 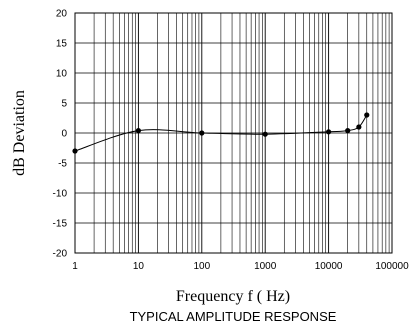 What do you see at coordinates (233, 296) in the screenshot?
I see `x-axis-label: Frequency f ( Hz)` at bounding box center [233, 296].